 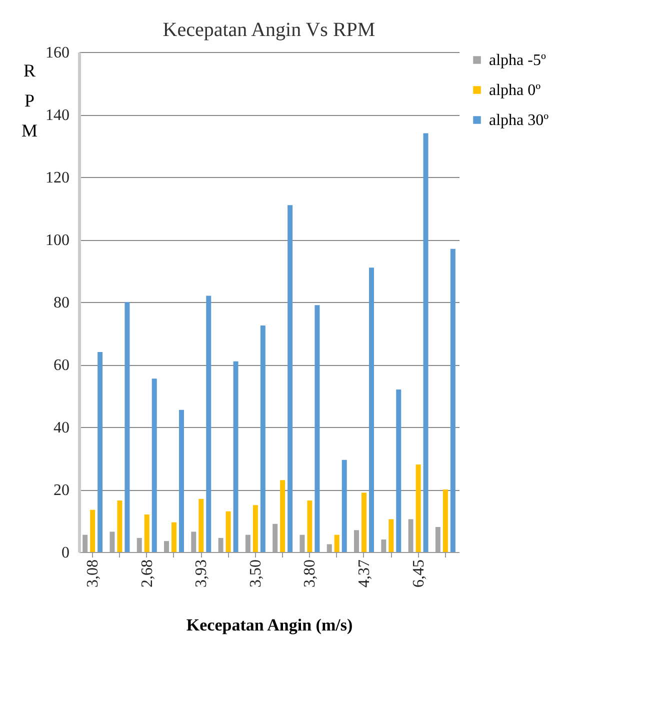 What do you see at coordinates (66, 553) in the screenshot?
I see `y-tick-label: 0` at bounding box center [66, 553].